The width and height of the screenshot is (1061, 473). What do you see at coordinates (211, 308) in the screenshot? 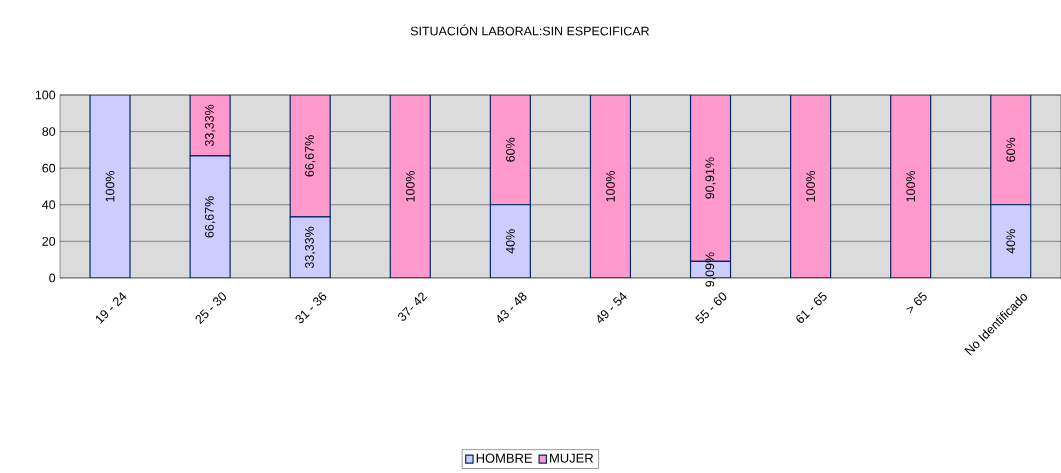
I see `x-tick-label: 25 - 30` at bounding box center [211, 308].